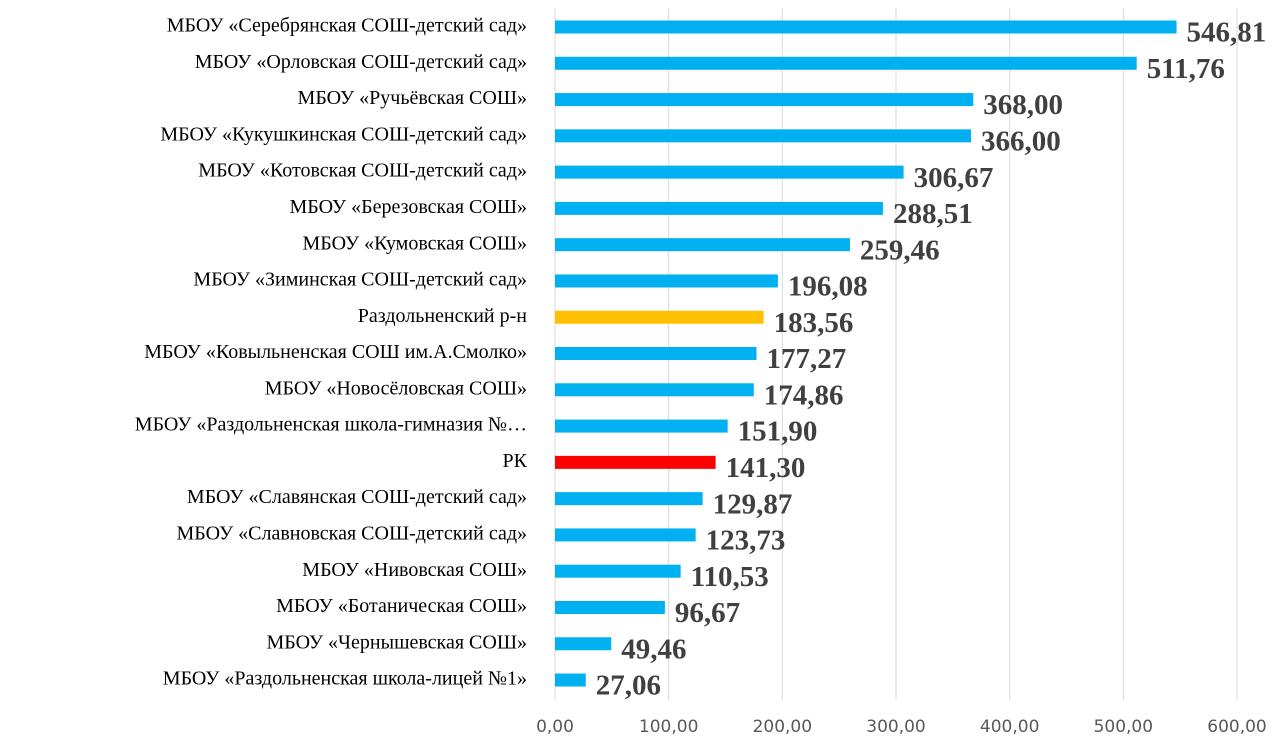 The height and width of the screenshot is (740, 1280). Describe the element at coordinates (442, 316) in the screenshot. I see `category-label: Раздольненский р-н` at that location.